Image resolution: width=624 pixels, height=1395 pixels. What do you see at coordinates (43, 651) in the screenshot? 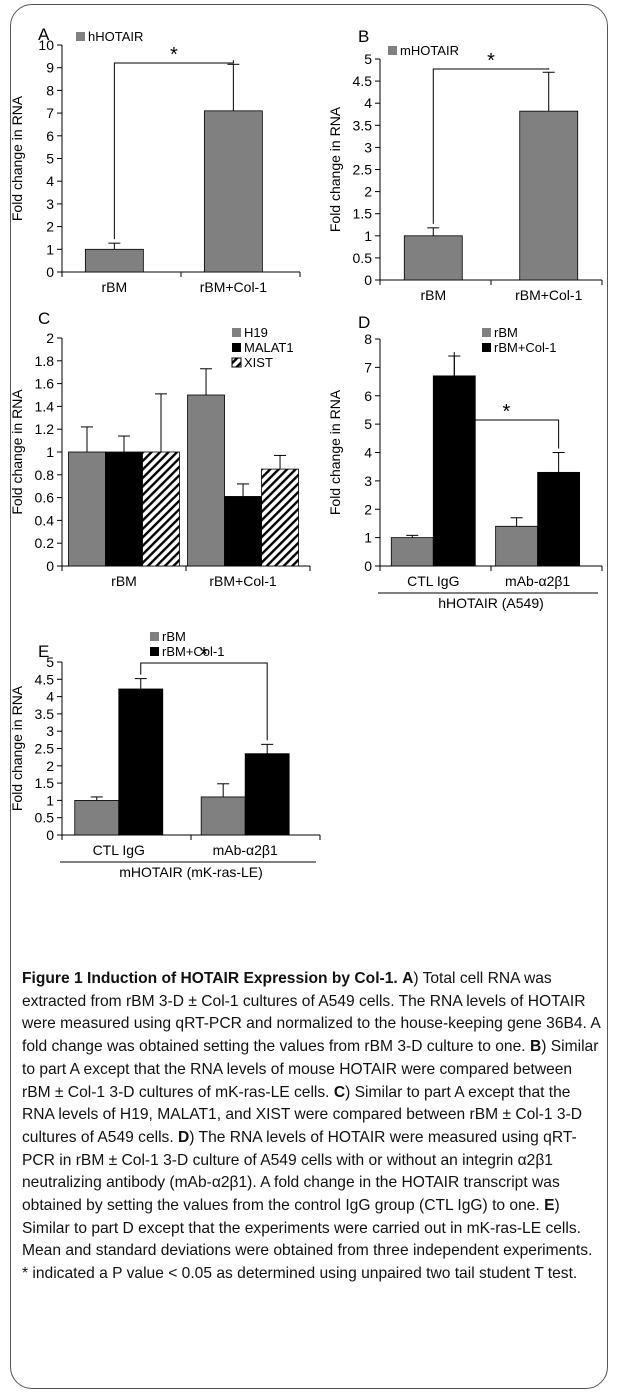
I see `panel-label: E` at bounding box center [43, 651].